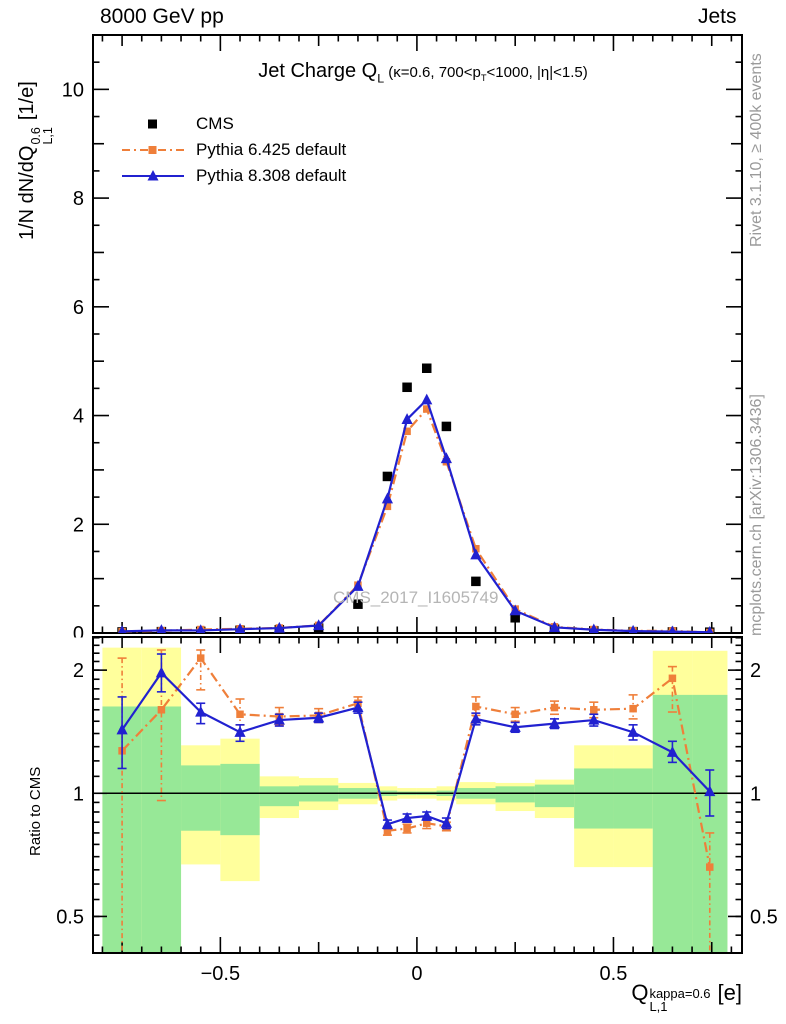  What do you see at coordinates (271, 175) in the screenshot?
I see `legend-label-pythia8: Pythia 8.308 default` at bounding box center [271, 175].